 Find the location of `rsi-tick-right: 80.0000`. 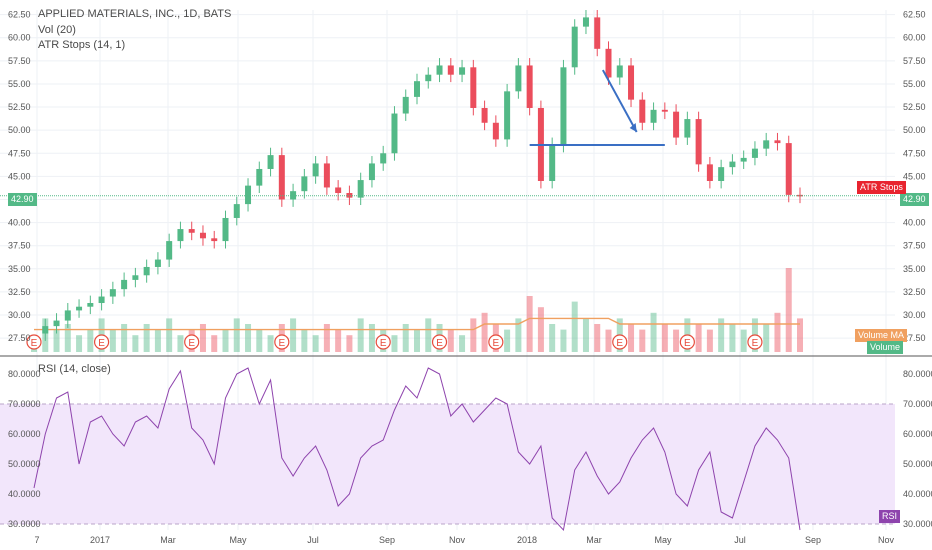

rsi-tick-right: 80.0000 is located at coordinates (917, 374).